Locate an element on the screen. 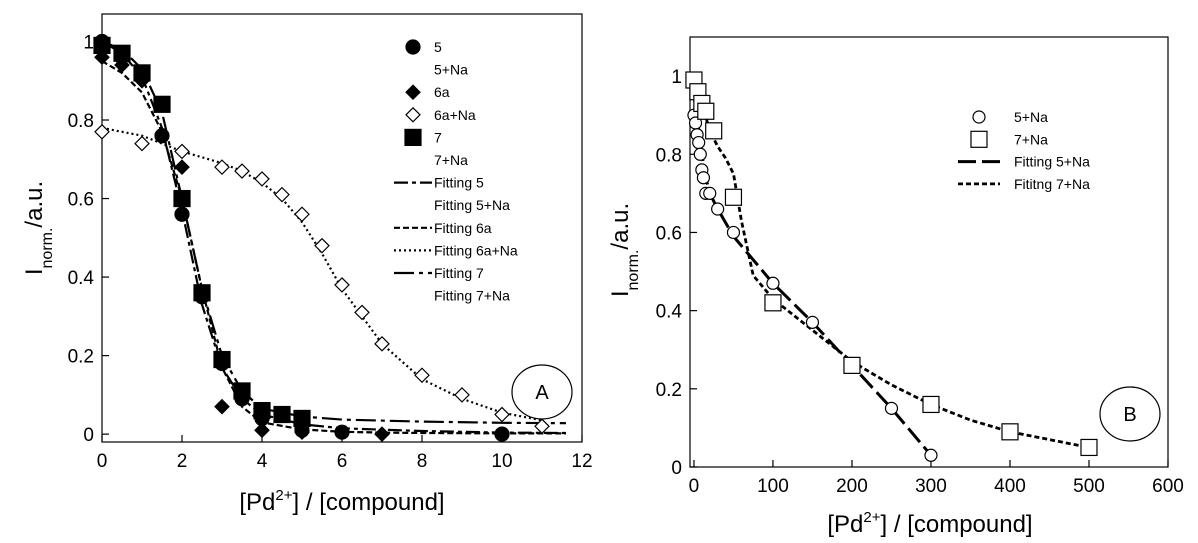 This screenshot has width=1198, height=543. panel-a-label-circle is located at coordinates (542, 392).